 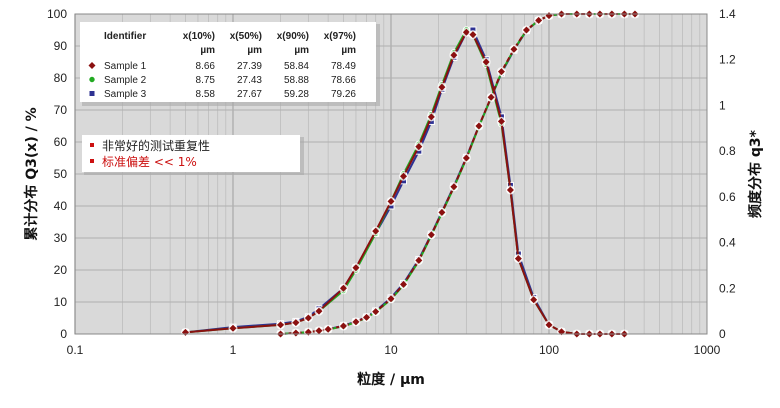 I want to click on y-left-tick-label: 100, so click(x=57, y=14).